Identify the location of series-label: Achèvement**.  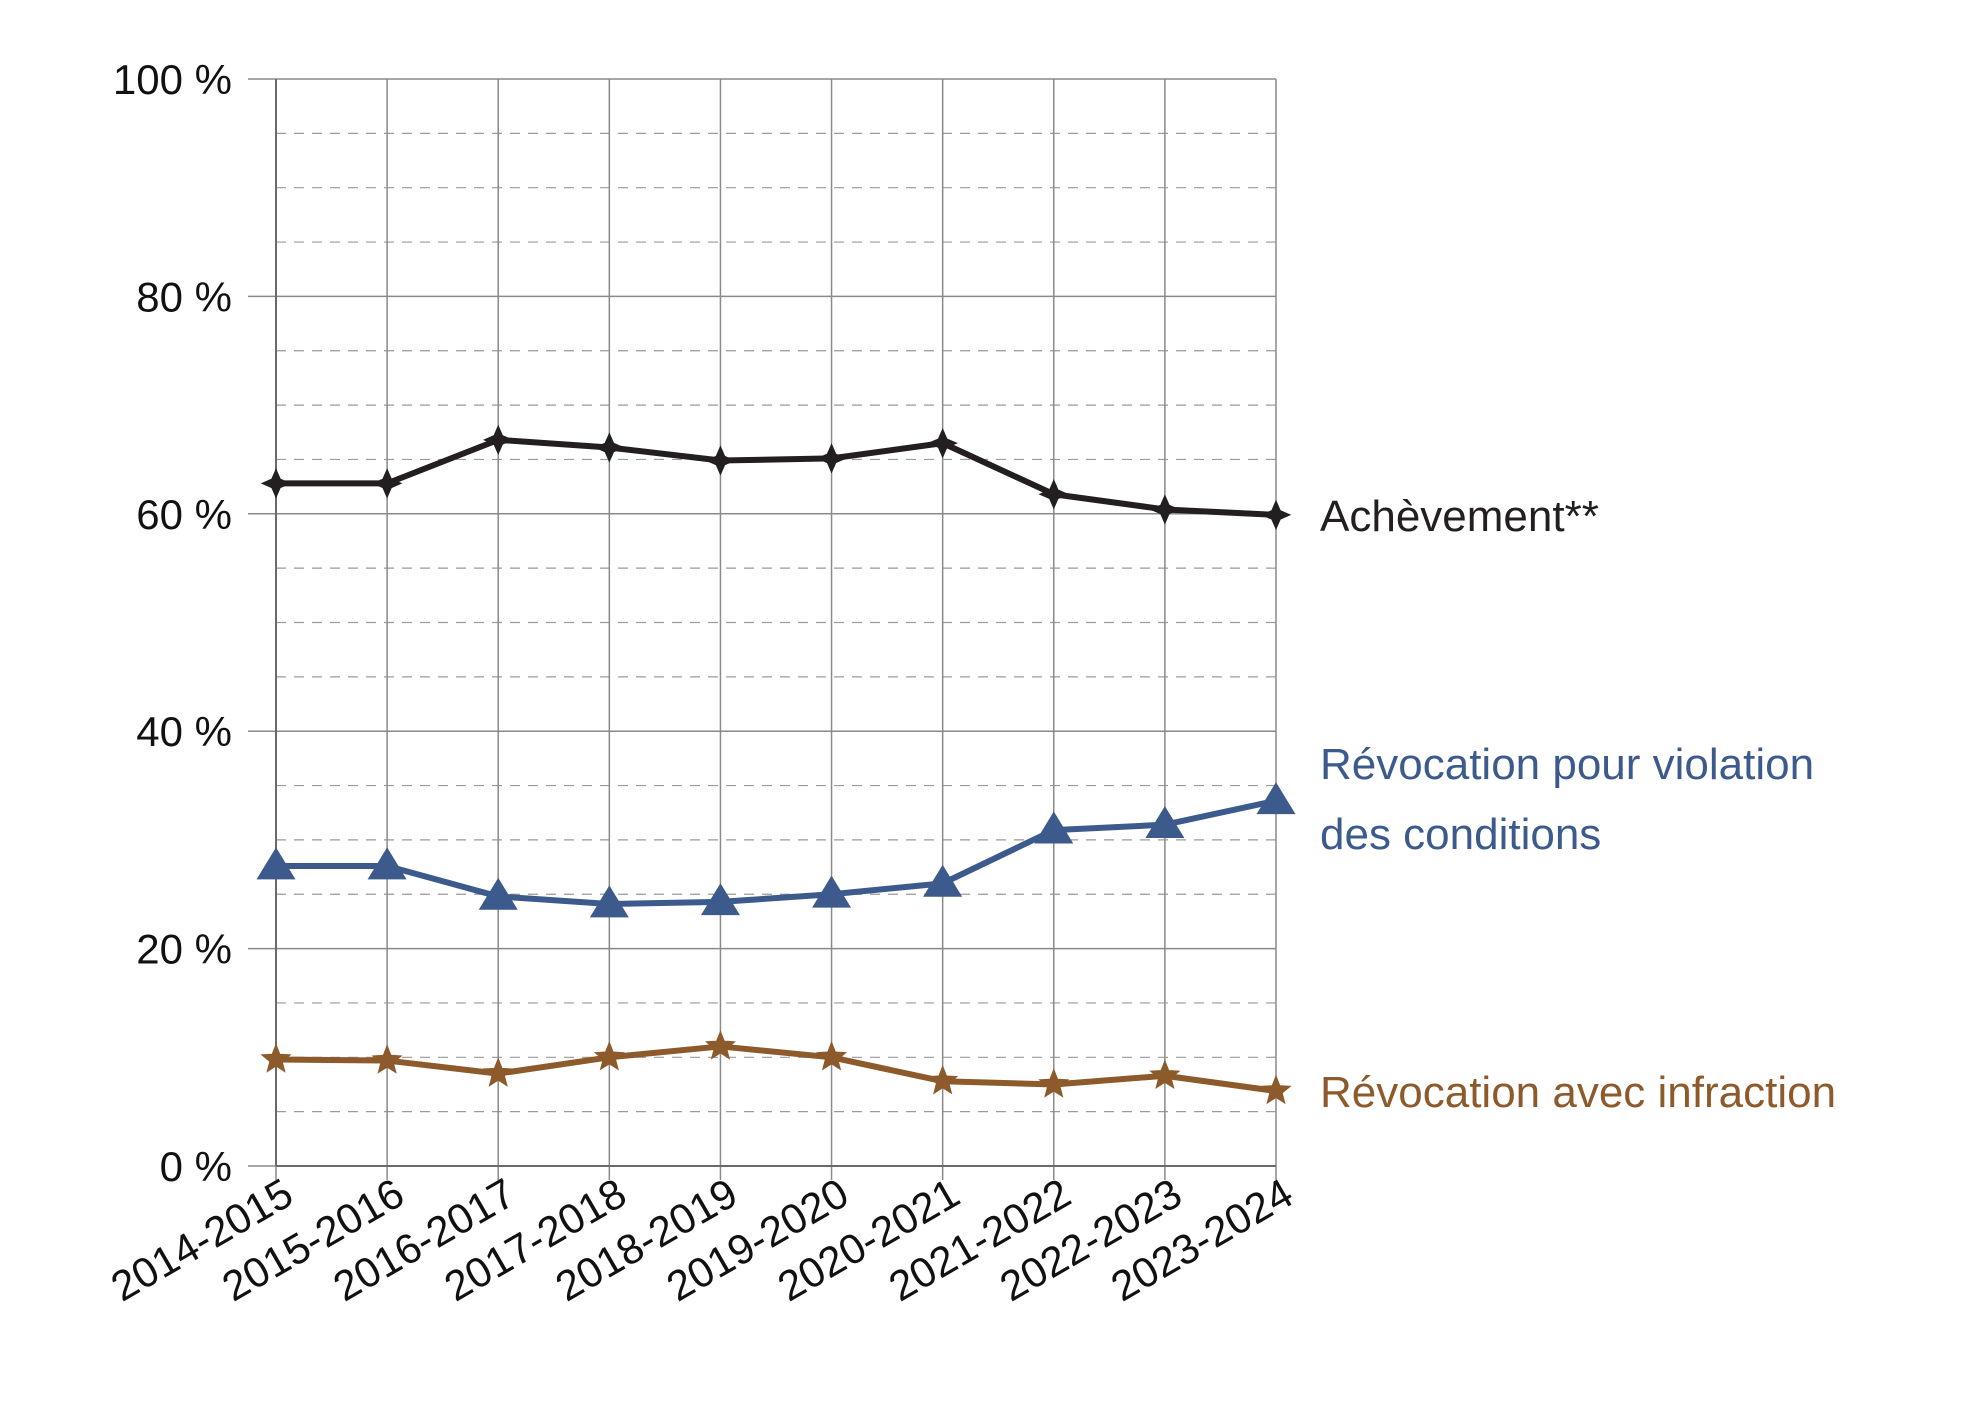
(1459, 516).